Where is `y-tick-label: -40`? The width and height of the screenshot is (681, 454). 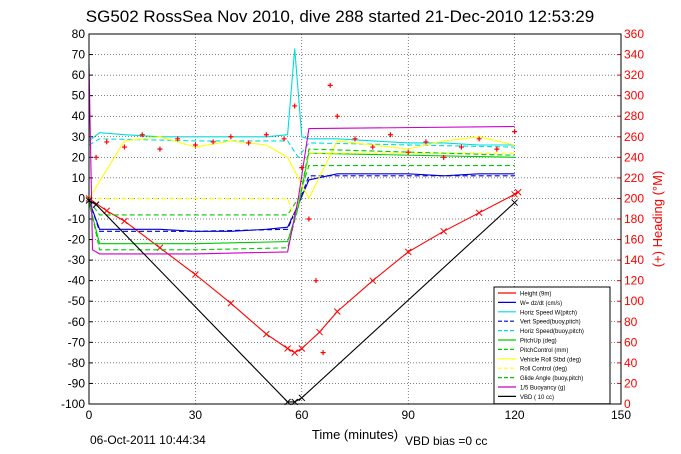 y-tick-label: -40 is located at coordinates (77, 281).